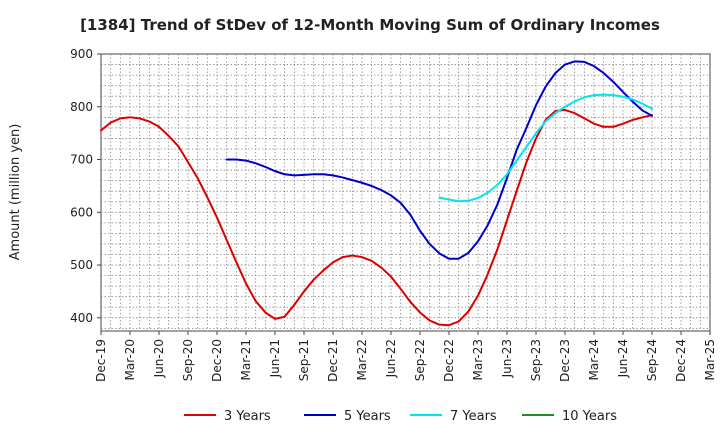  Describe the element at coordinates (589, 416) in the screenshot. I see `legend-label: 10 Years` at that location.